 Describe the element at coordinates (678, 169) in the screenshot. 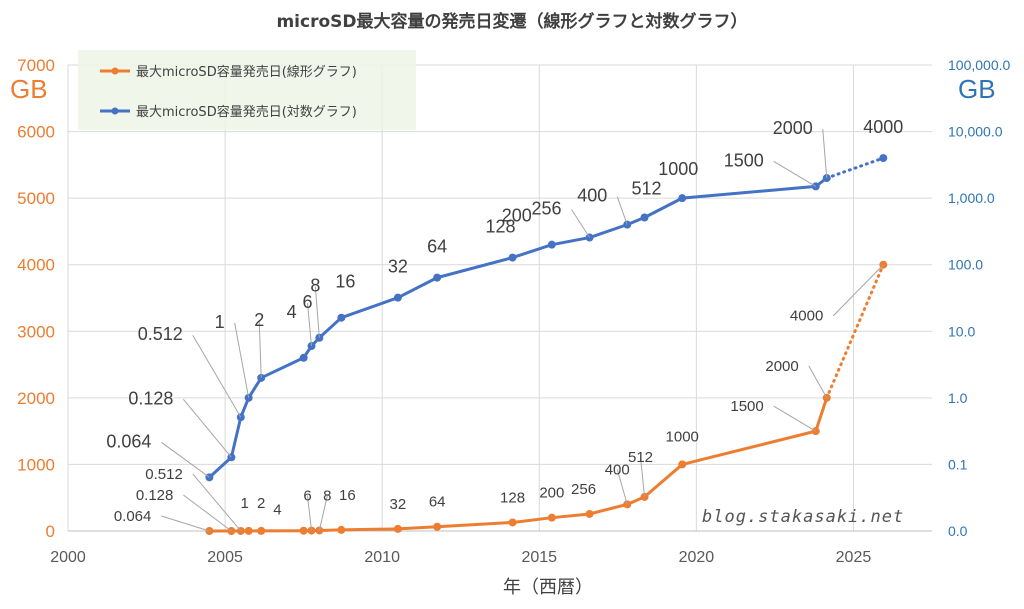

I see `data-label-blue: 1000` at that location.